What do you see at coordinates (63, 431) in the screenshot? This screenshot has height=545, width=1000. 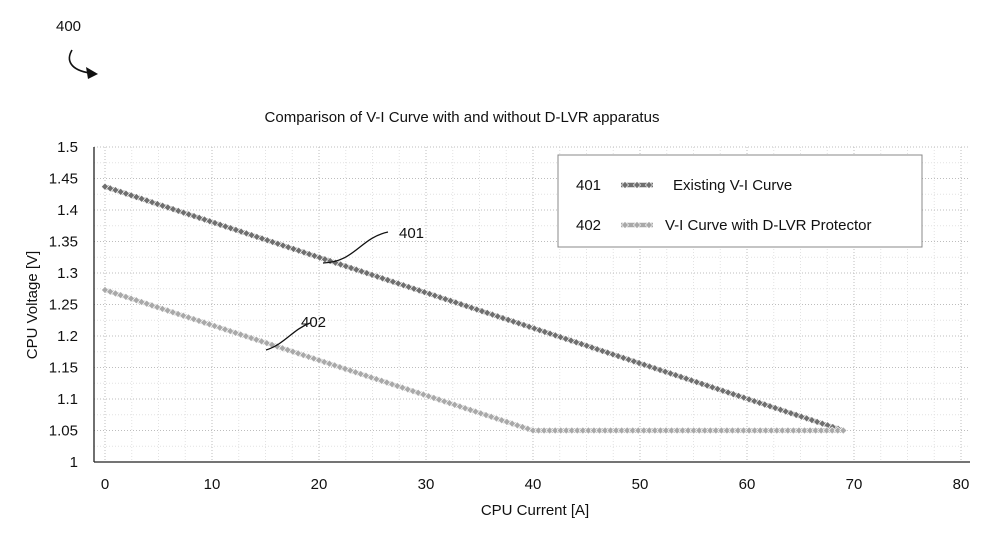 I see `y-tick-label: 1.05` at bounding box center [63, 431].